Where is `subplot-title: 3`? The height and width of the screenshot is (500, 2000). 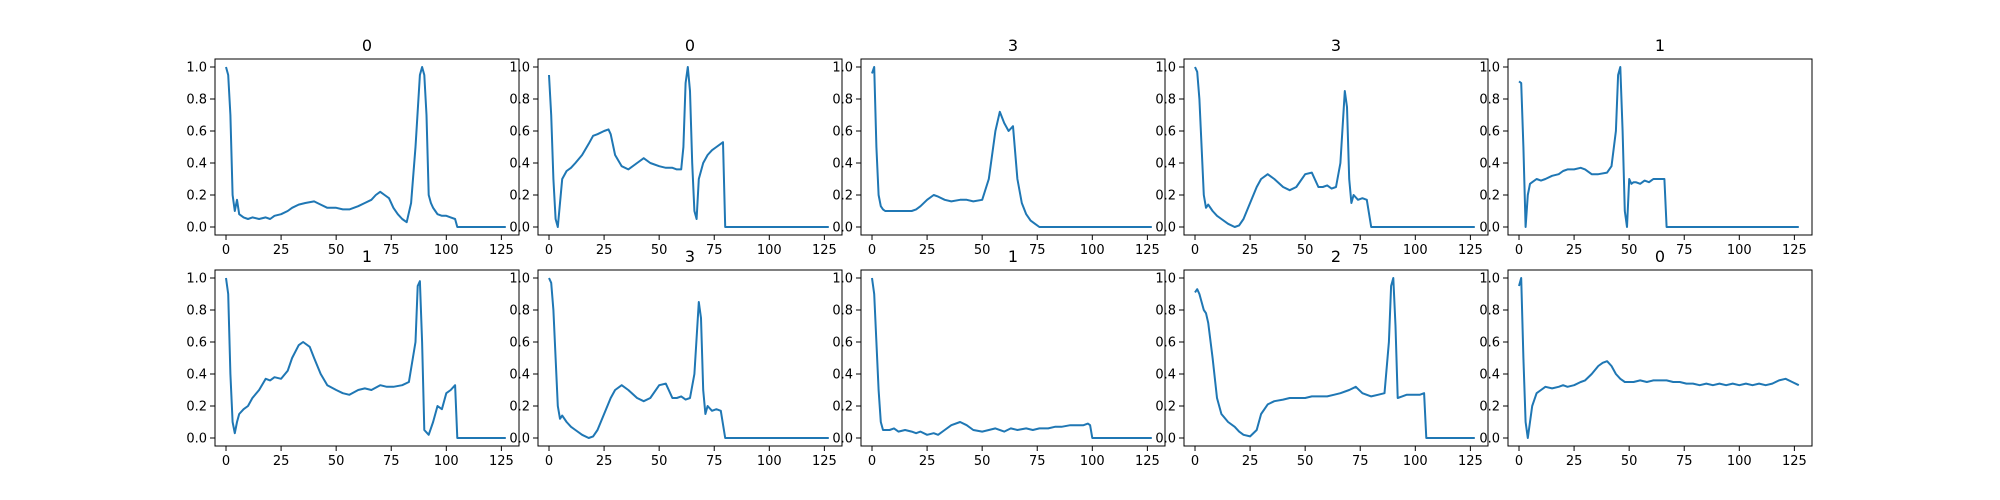
subplot-title: 3 is located at coordinates (1013, 45).